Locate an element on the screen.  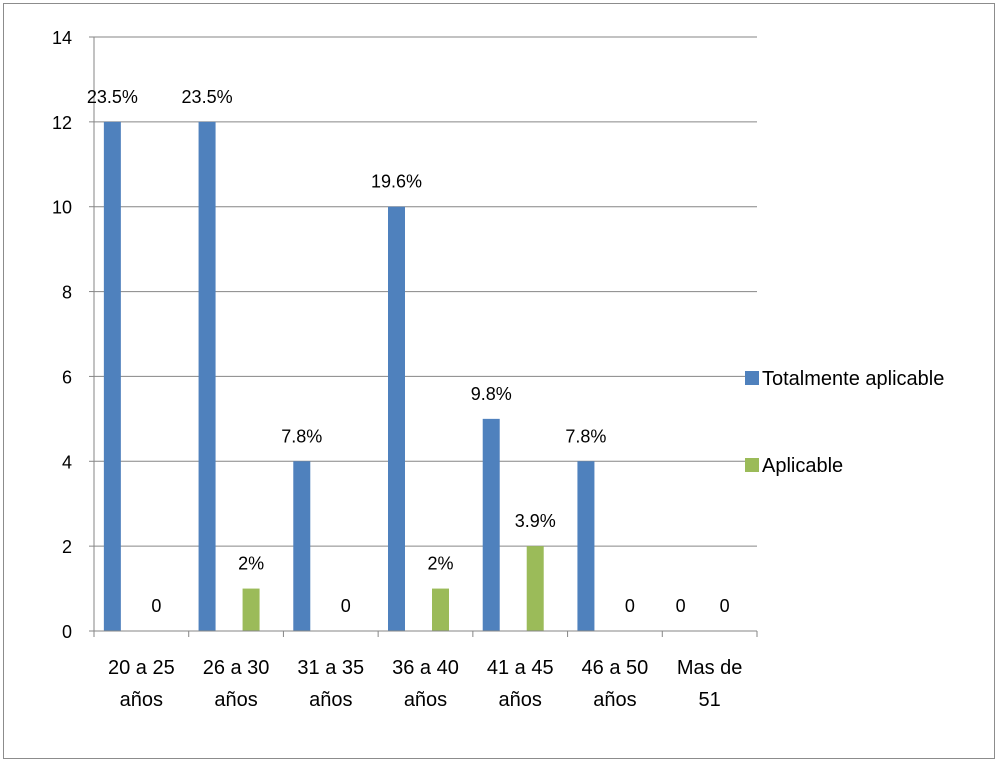
y-tick-label: 8 is located at coordinates (67, 293).